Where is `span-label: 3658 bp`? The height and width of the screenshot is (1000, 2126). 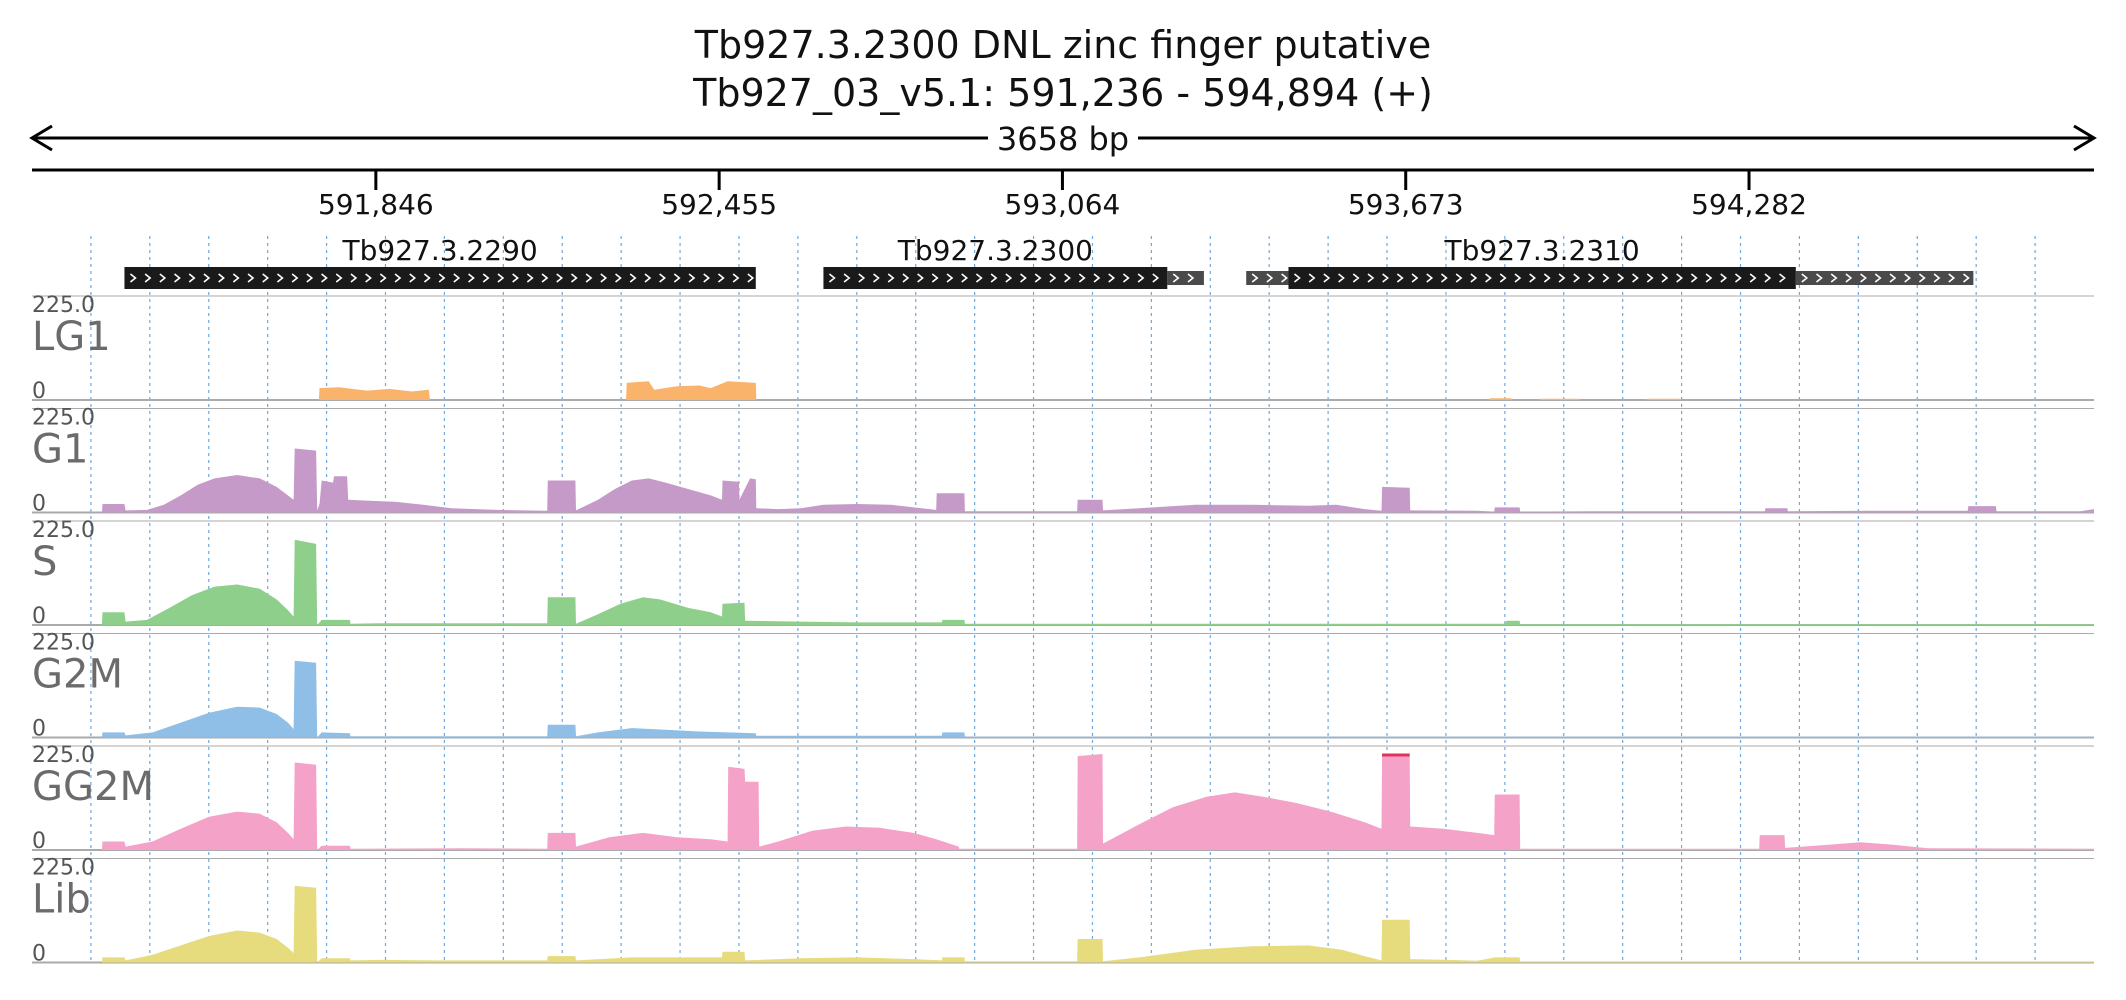
span-label: 3658 bp is located at coordinates (1063, 139).